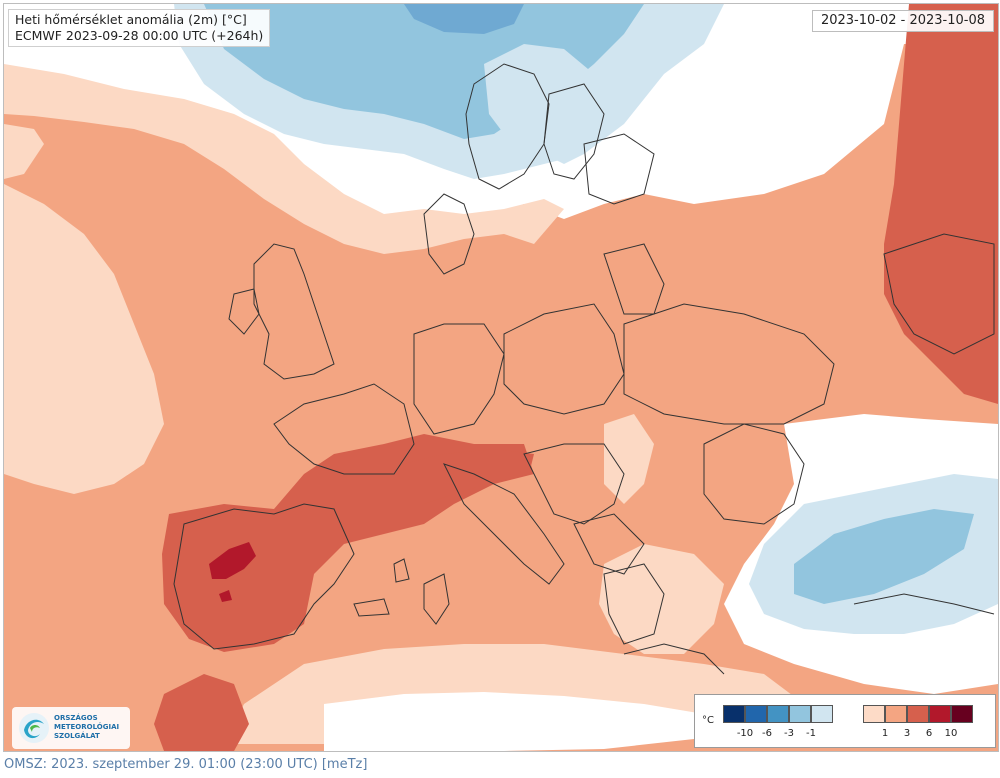  Describe the element at coordinates (24, 151) in the screenshot. I see `atlantic-light-warm-west` at that location.